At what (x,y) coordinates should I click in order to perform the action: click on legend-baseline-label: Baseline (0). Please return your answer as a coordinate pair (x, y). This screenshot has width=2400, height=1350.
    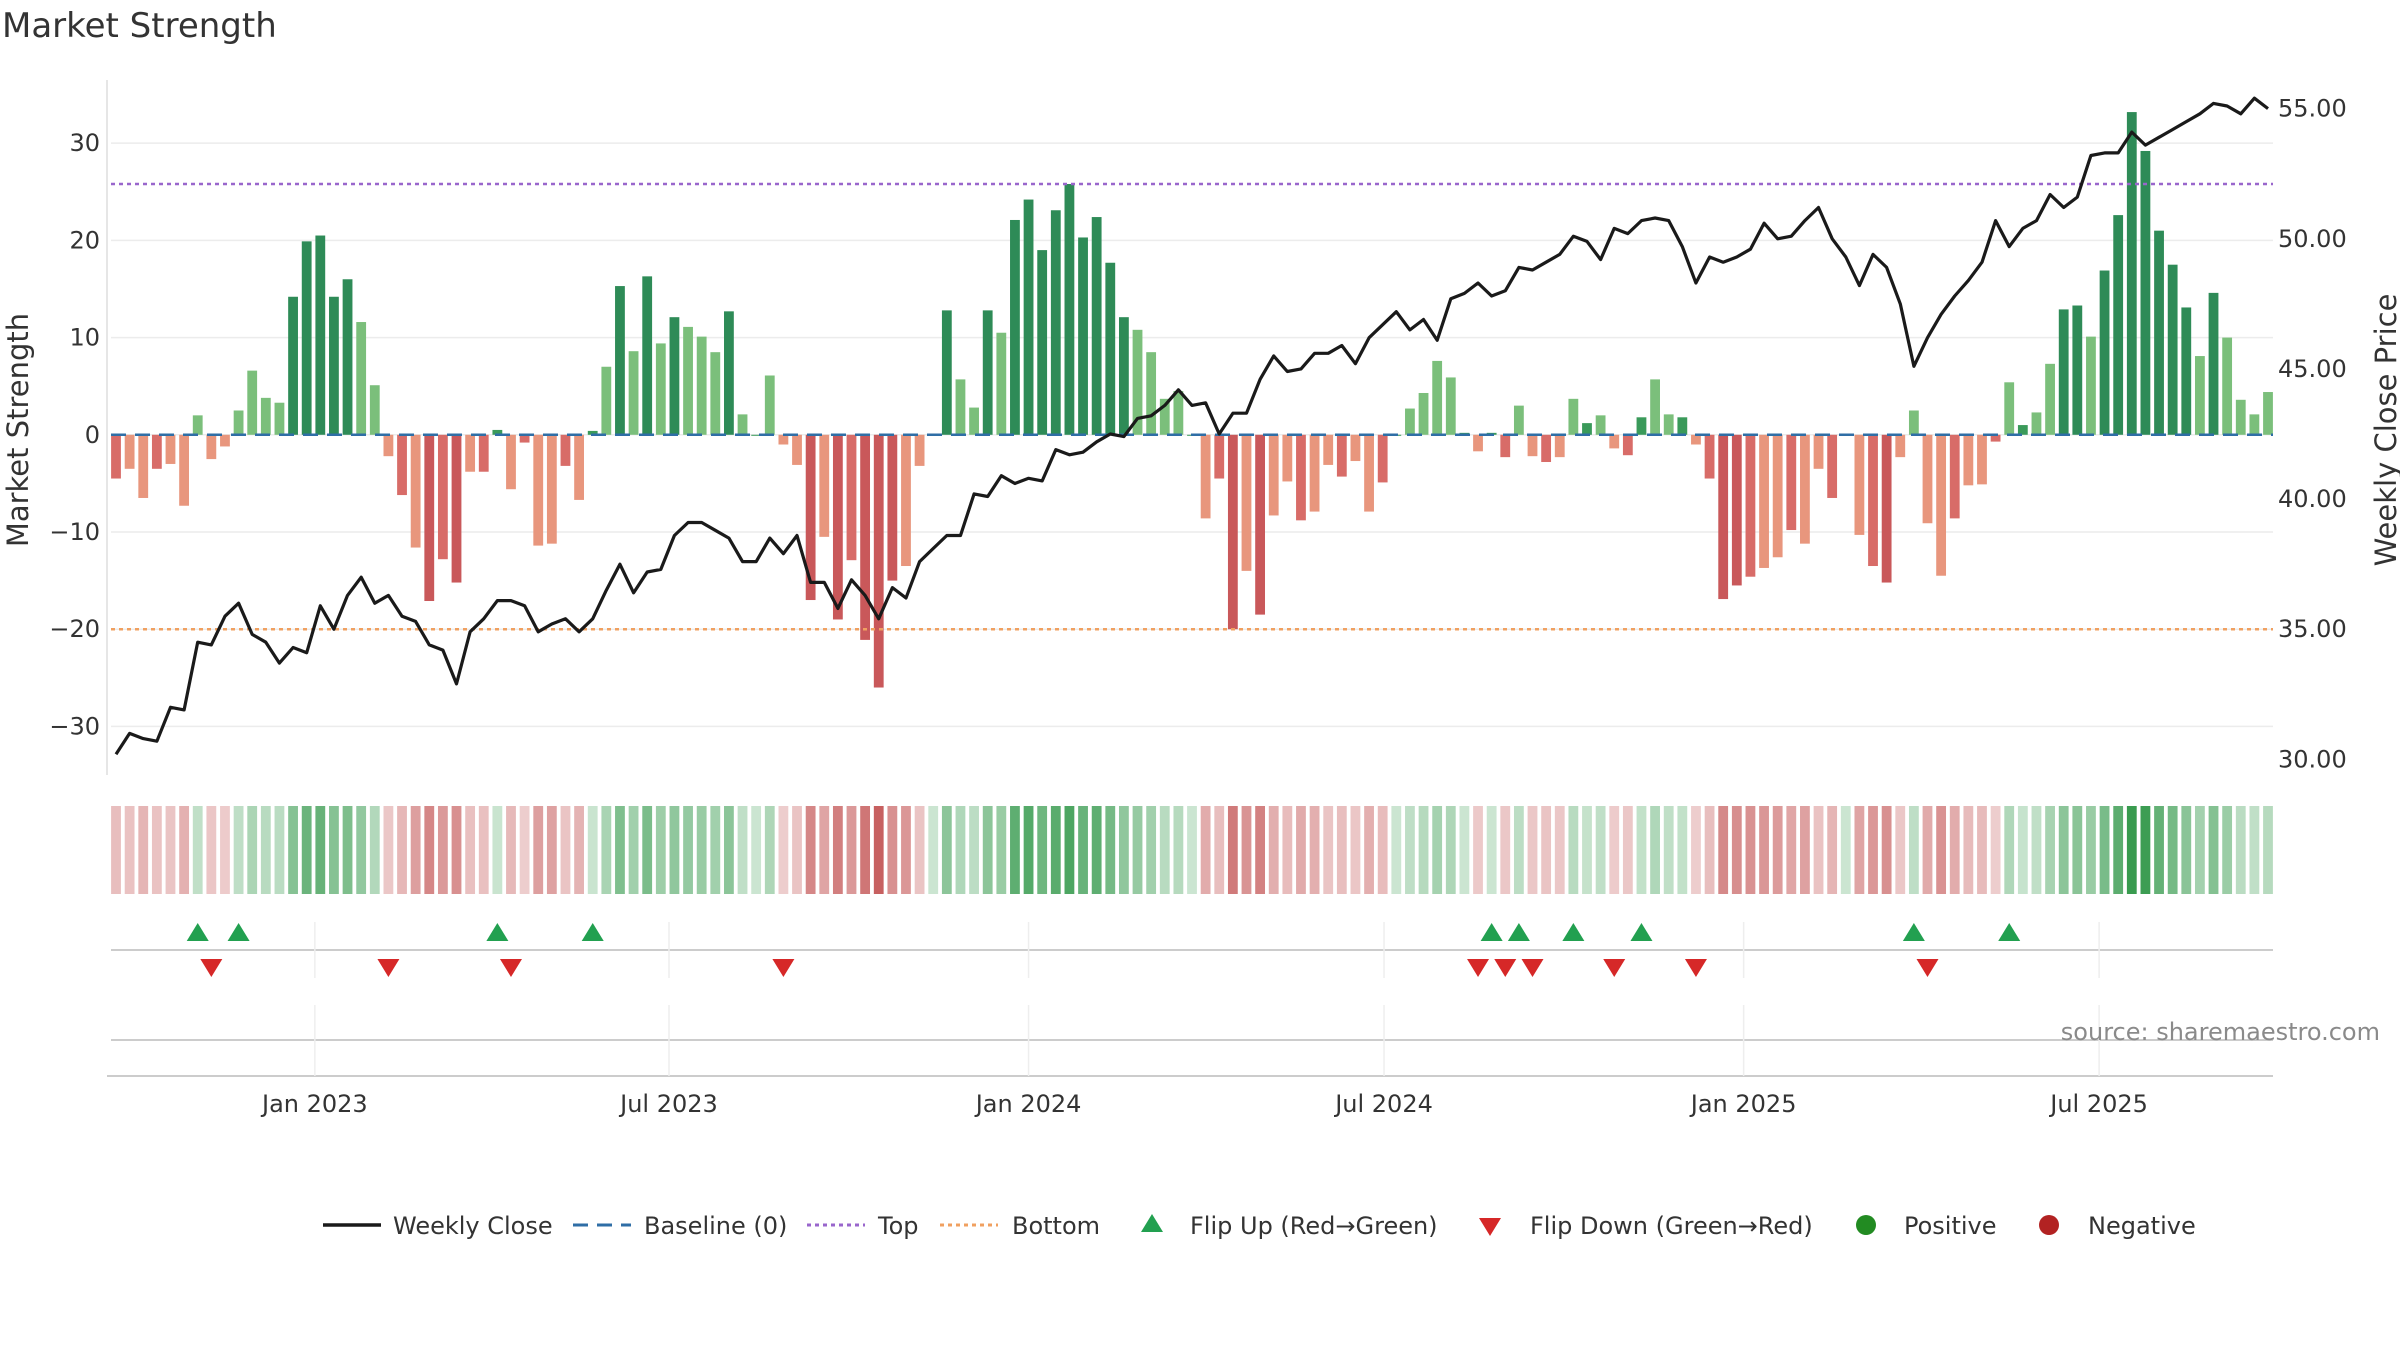
    Looking at the image, I should click on (715, 1226).